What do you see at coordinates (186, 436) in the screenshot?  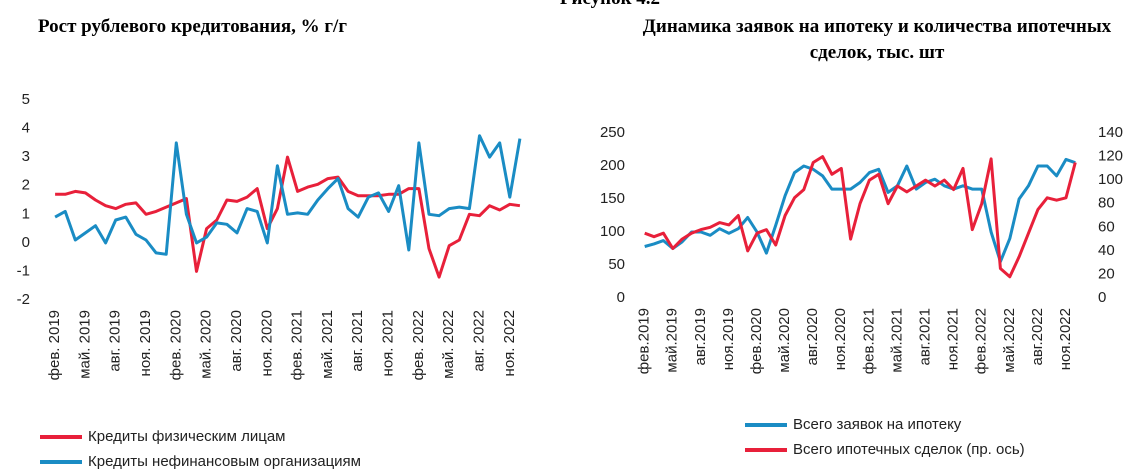 I see `legend-label: Кредиты физическим лицам` at bounding box center [186, 436].